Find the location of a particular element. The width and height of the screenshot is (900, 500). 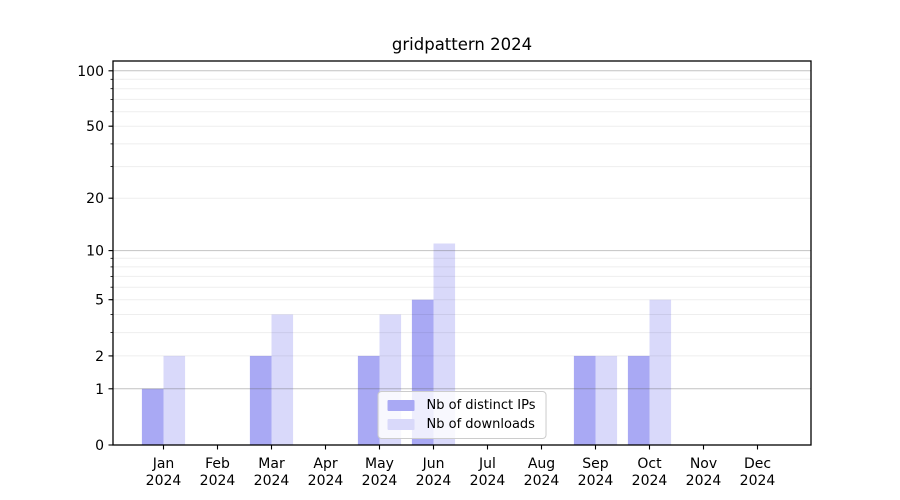

x-tick-label-month: May is located at coordinates (379, 464).